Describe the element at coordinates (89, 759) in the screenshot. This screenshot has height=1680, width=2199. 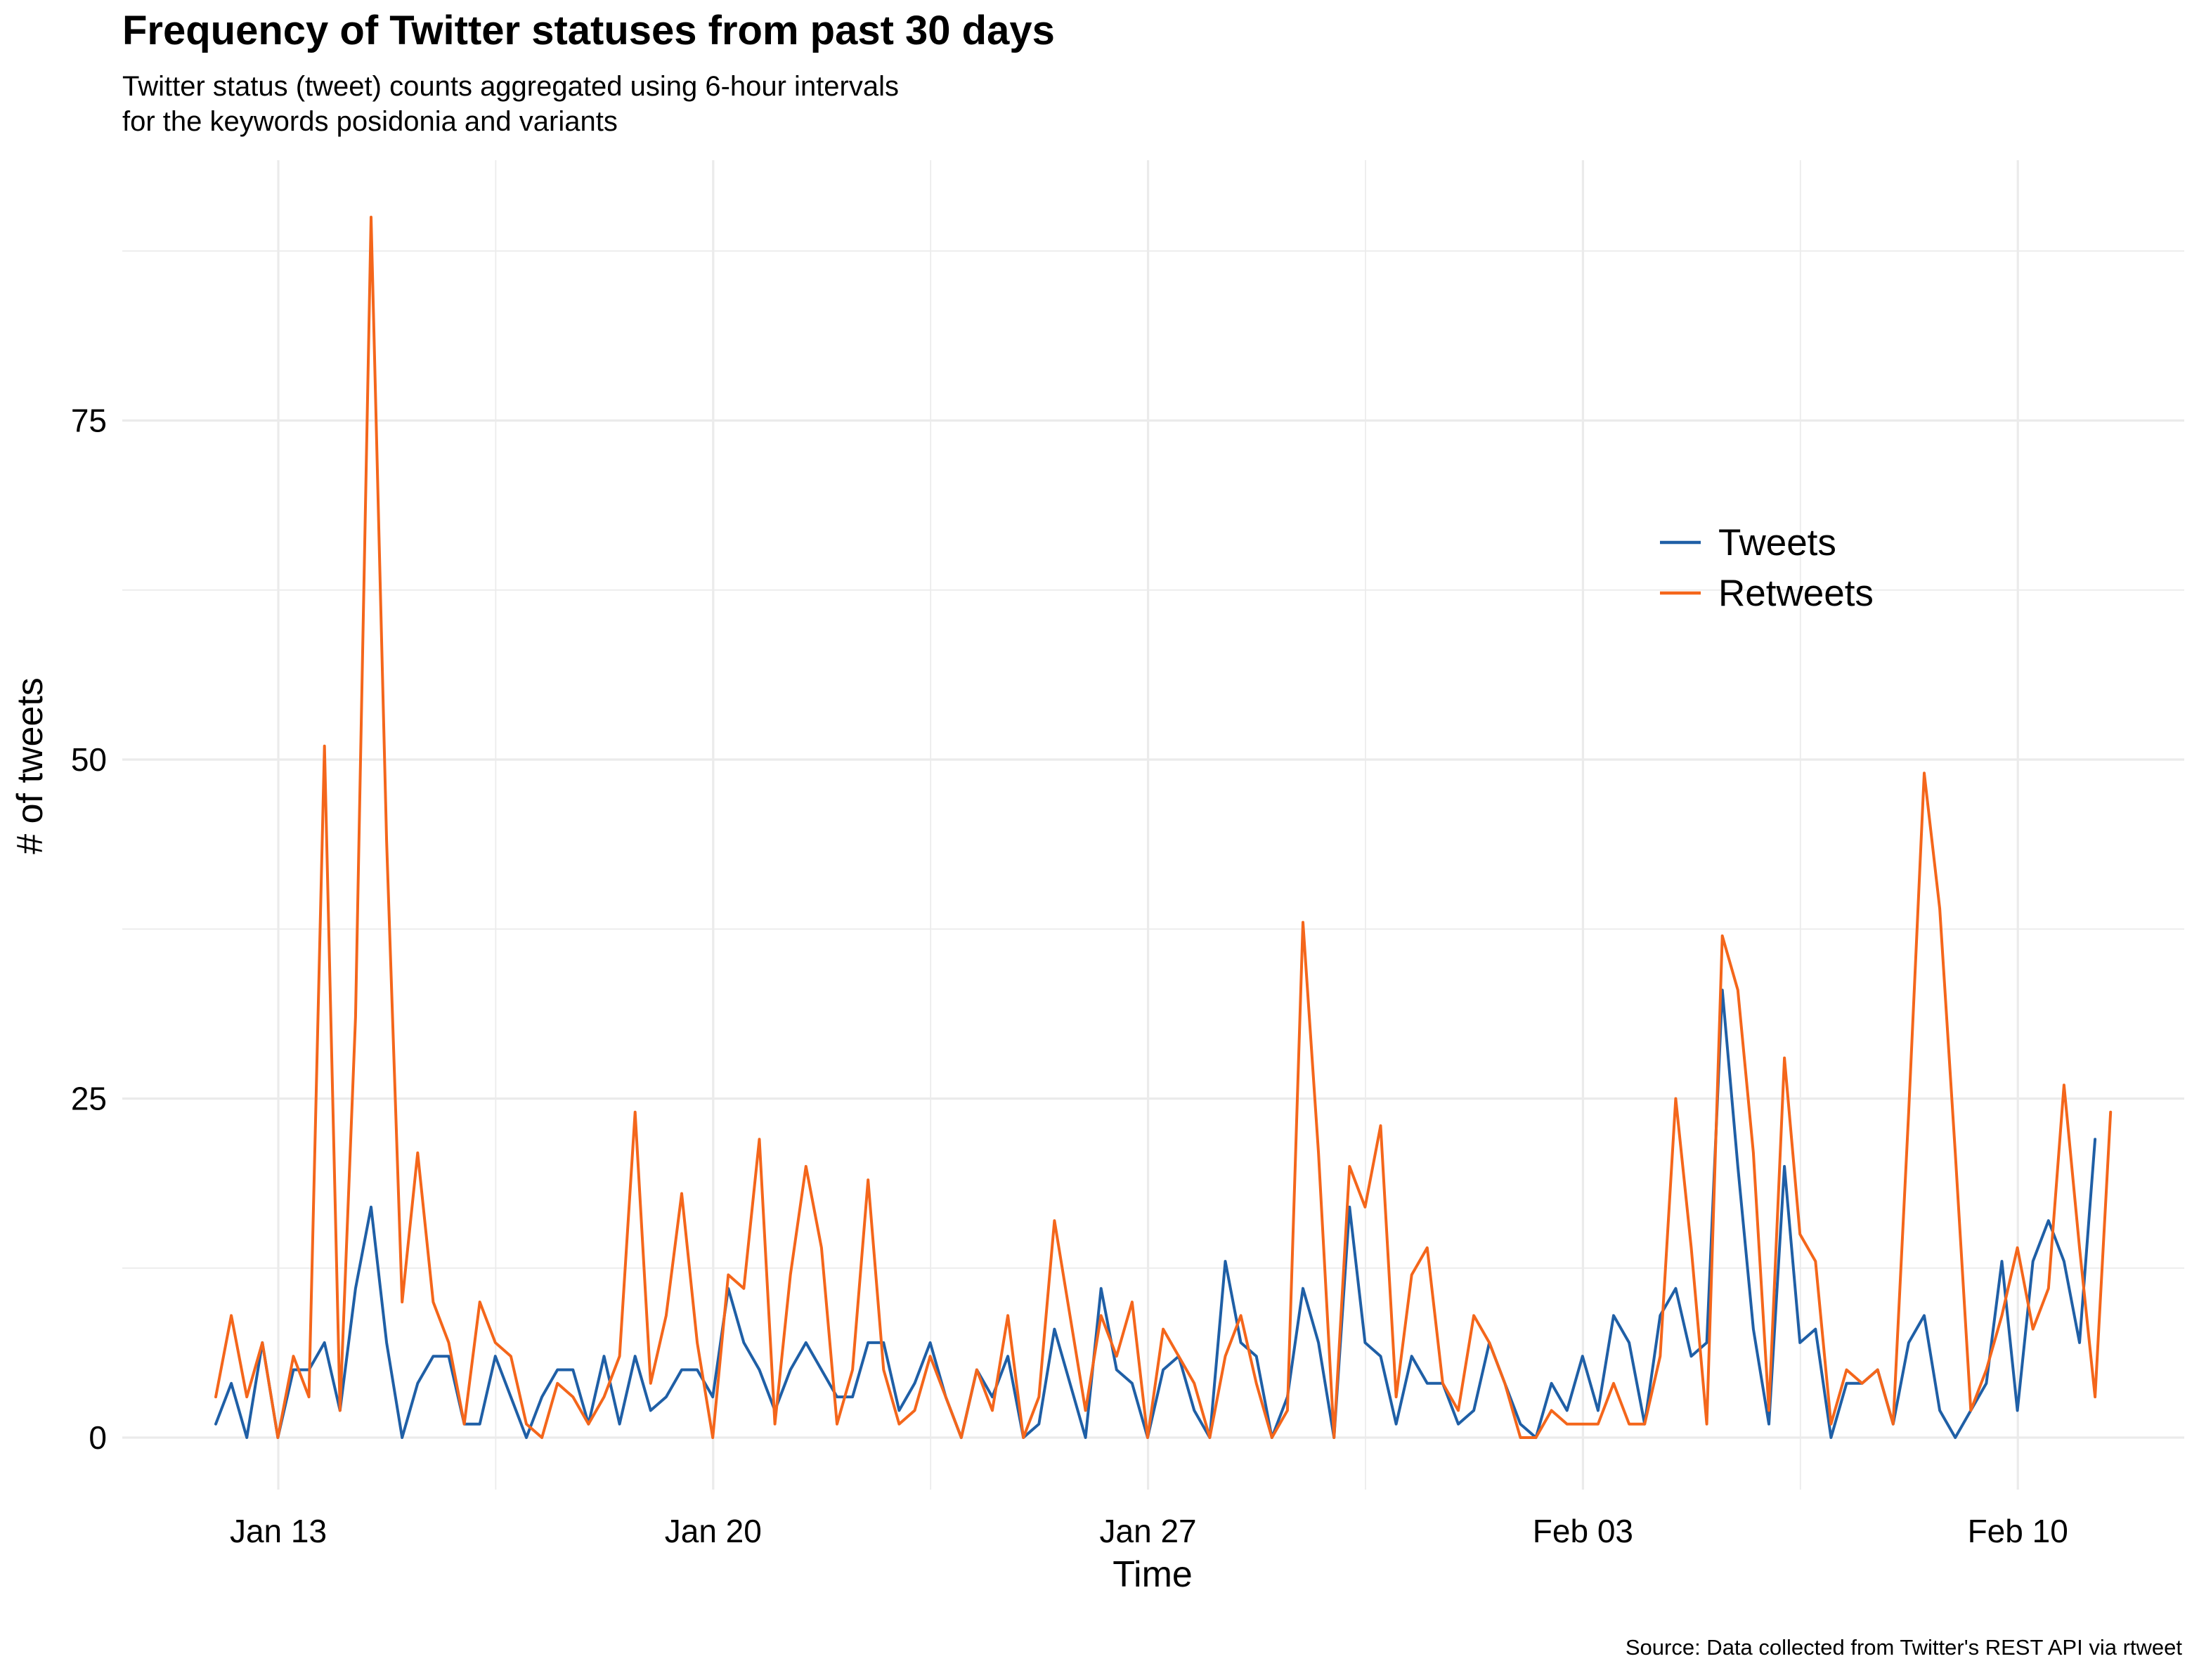
I see `y-tick-label: 50` at that location.